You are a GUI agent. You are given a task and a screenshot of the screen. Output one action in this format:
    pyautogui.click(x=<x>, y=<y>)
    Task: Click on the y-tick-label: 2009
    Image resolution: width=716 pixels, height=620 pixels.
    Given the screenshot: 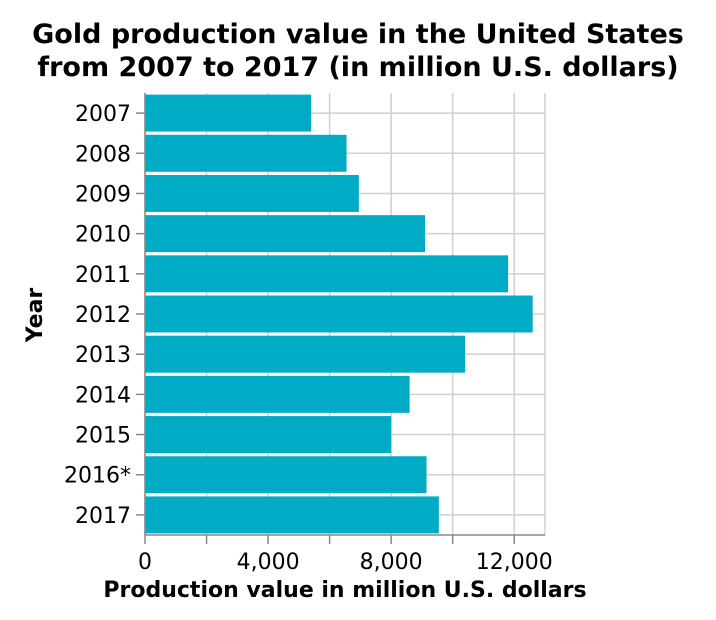 What is the action you would take?
    pyautogui.click(x=103, y=194)
    